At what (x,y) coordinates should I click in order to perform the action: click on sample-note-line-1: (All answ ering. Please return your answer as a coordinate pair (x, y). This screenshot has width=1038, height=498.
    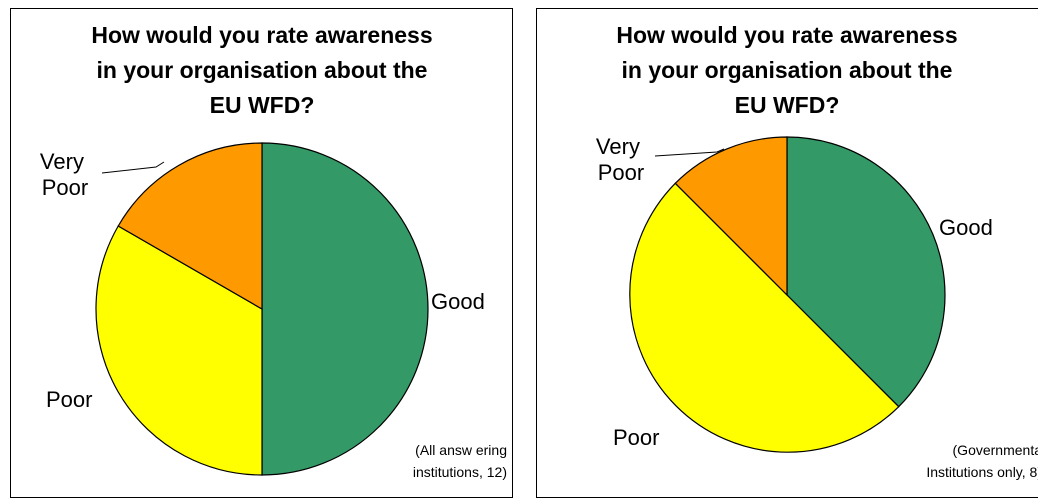
    Looking at the image, I should click on (461, 450).